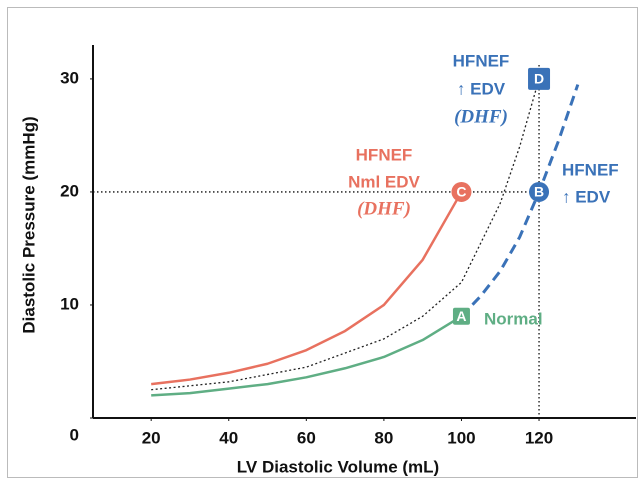 The height and width of the screenshot is (483, 644). I want to click on point-label: D, so click(539, 79).